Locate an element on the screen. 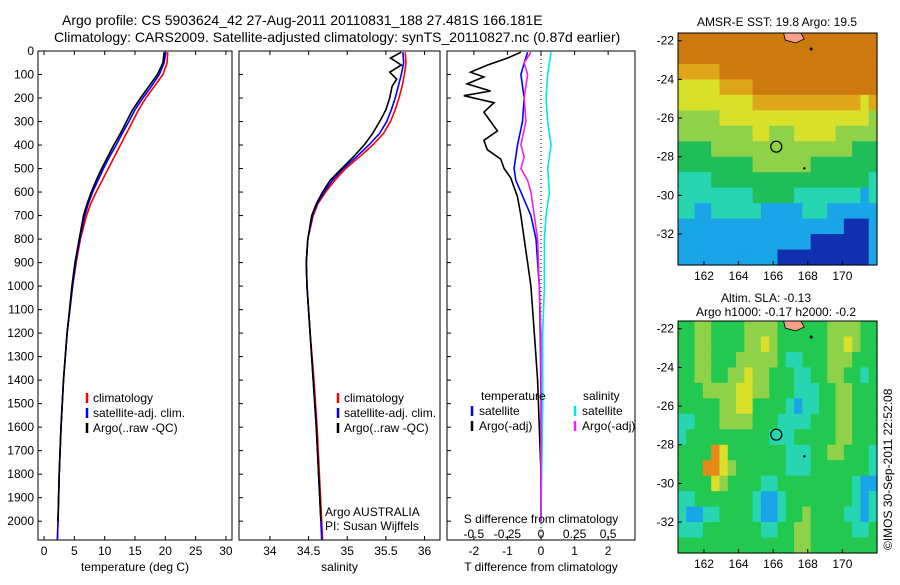 The width and height of the screenshot is (900, 585). y-tick-label: 600 is located at coordinates (24, 192).